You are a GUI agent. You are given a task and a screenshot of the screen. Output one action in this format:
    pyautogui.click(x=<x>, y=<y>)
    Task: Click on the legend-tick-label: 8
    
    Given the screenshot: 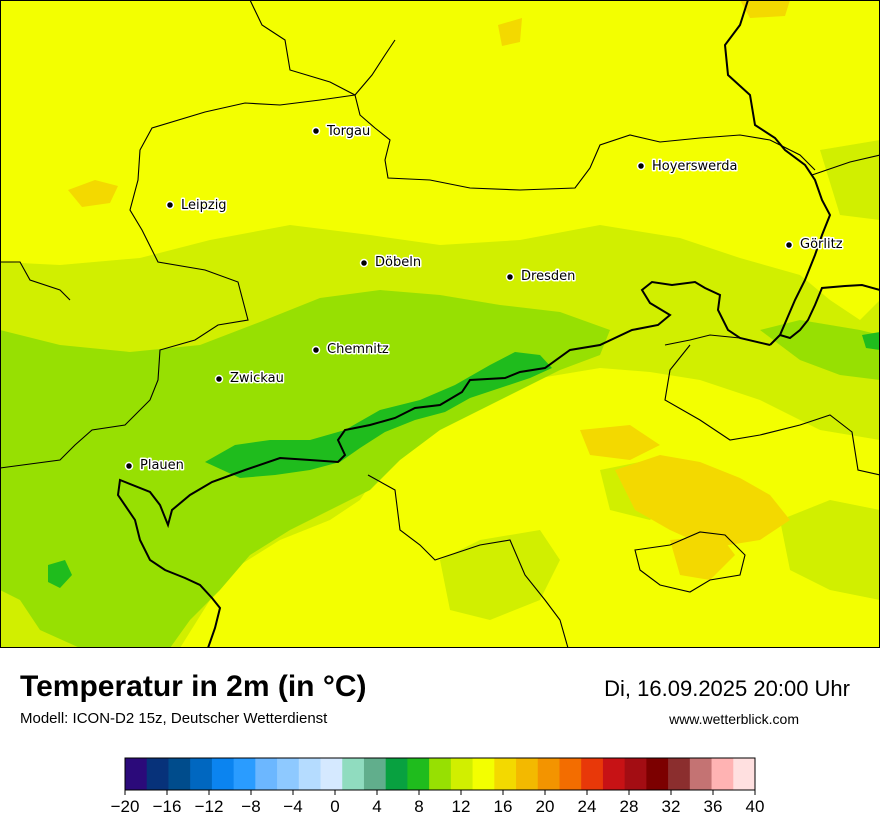 What is the action you would take?
    pyautogui.click(x=418, y=806)
    